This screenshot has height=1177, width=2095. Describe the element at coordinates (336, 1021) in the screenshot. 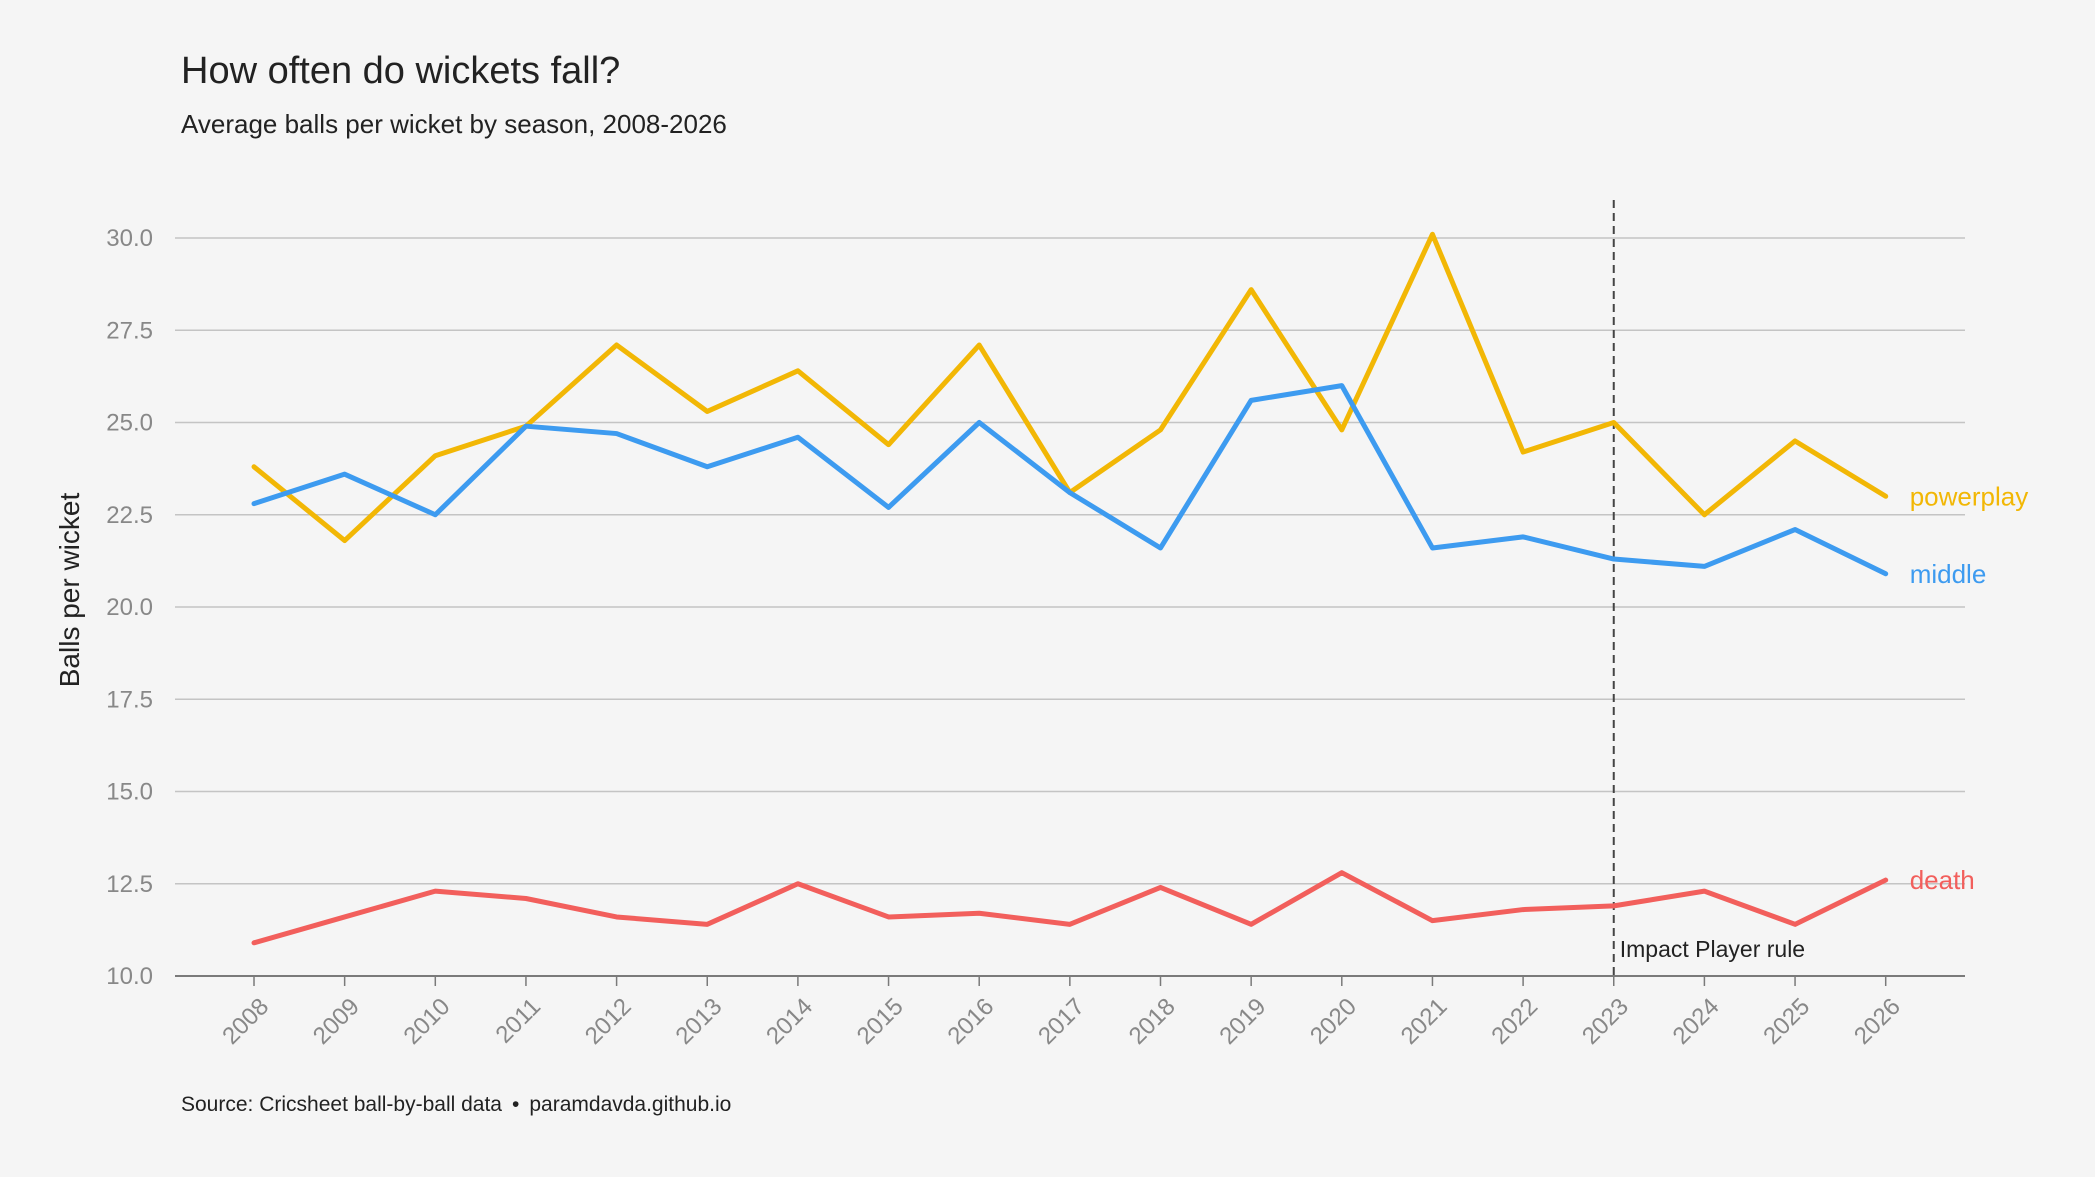

I see `x-tick-label: 2009` at that location.